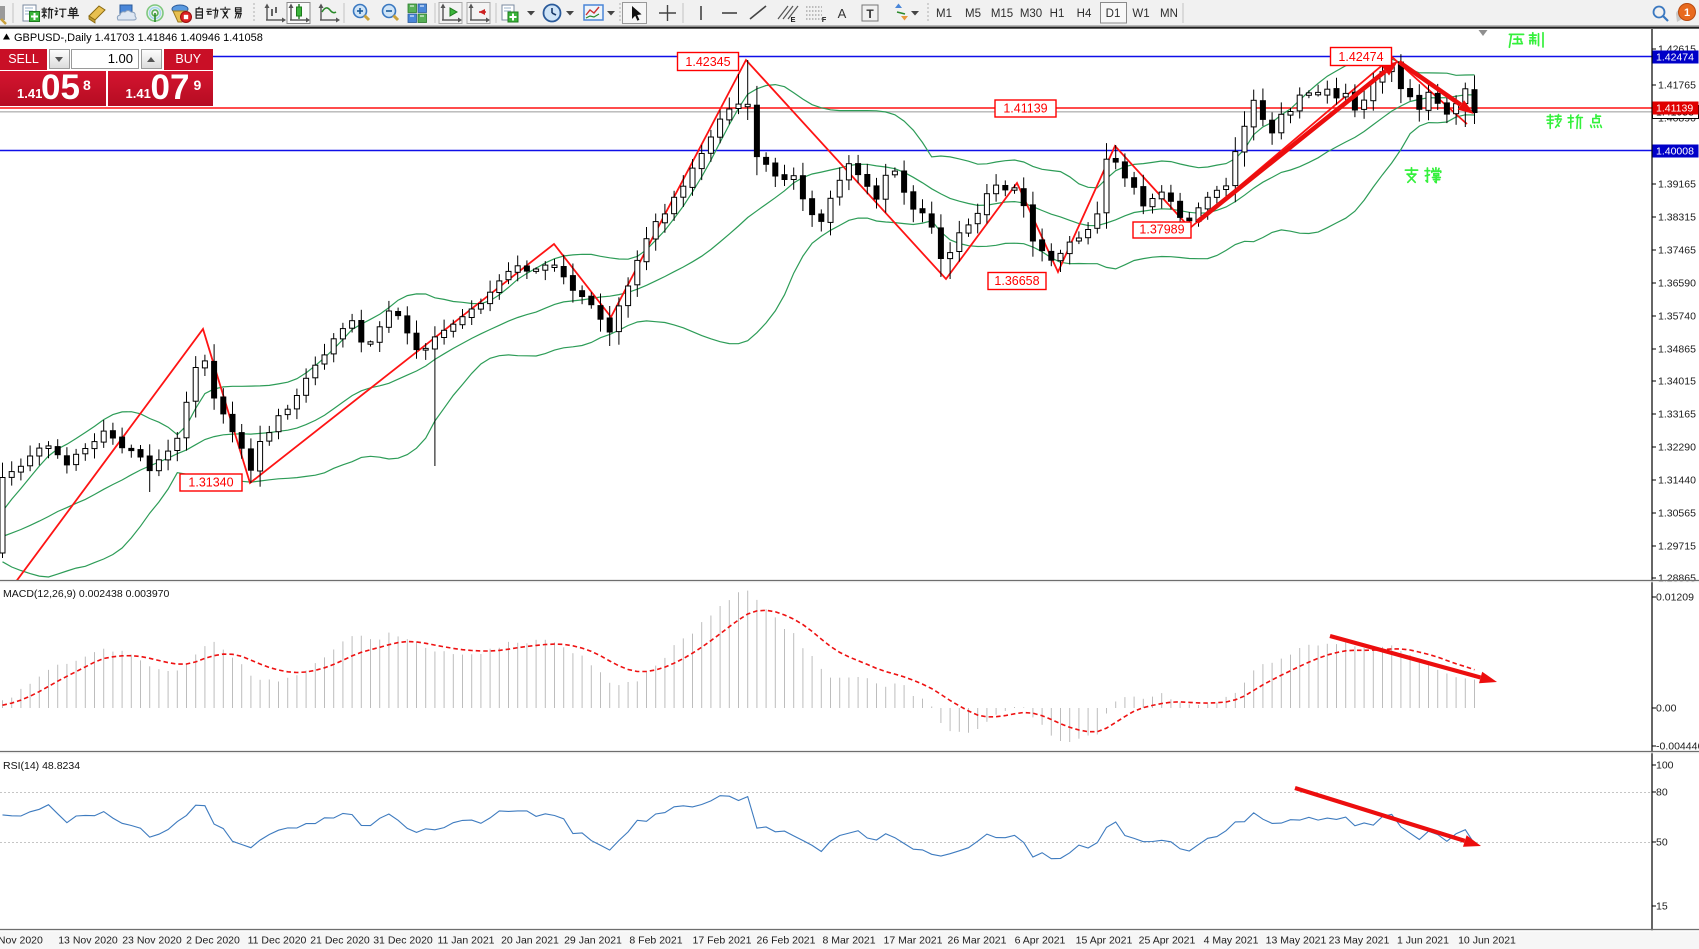  Describe the element at coordinates (1169, 14) in the screenshot. I see `svg-text: MN` at that location.